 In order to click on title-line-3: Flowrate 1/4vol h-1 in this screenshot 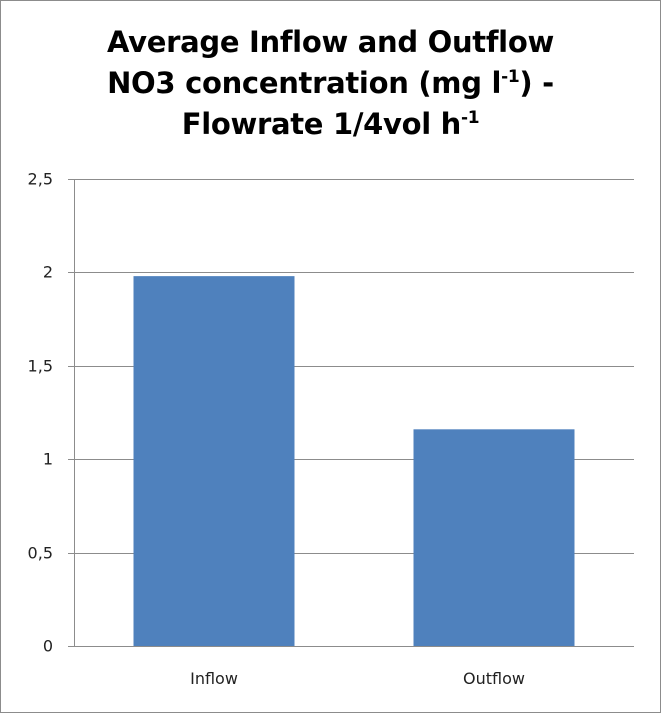, I will do `click(330, 124)`.